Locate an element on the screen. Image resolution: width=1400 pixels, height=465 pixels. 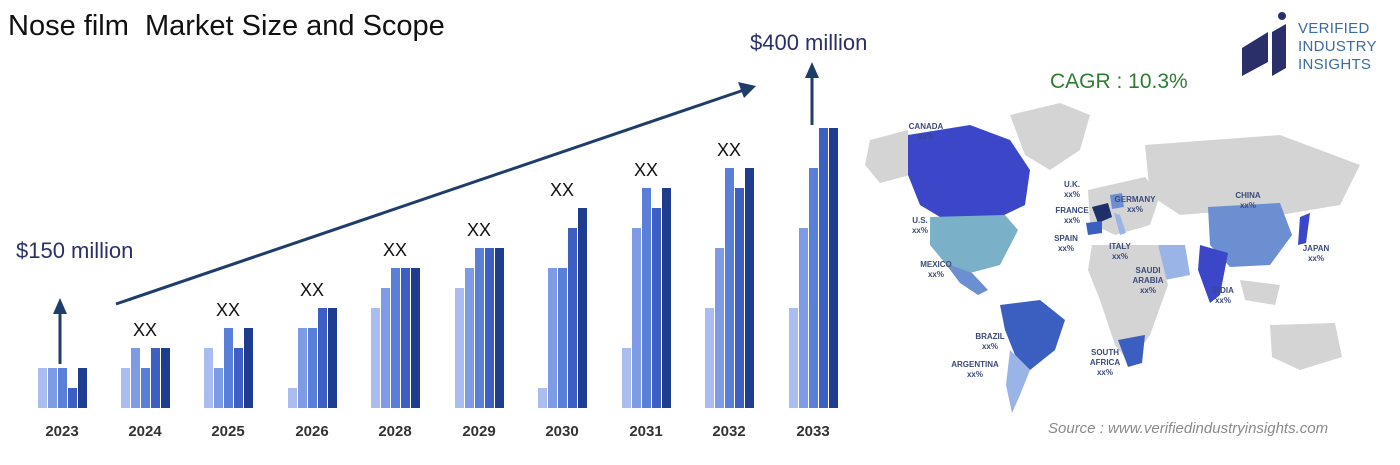
map-label-uk: U.K.xx% is located at coordinates (1072, 189).